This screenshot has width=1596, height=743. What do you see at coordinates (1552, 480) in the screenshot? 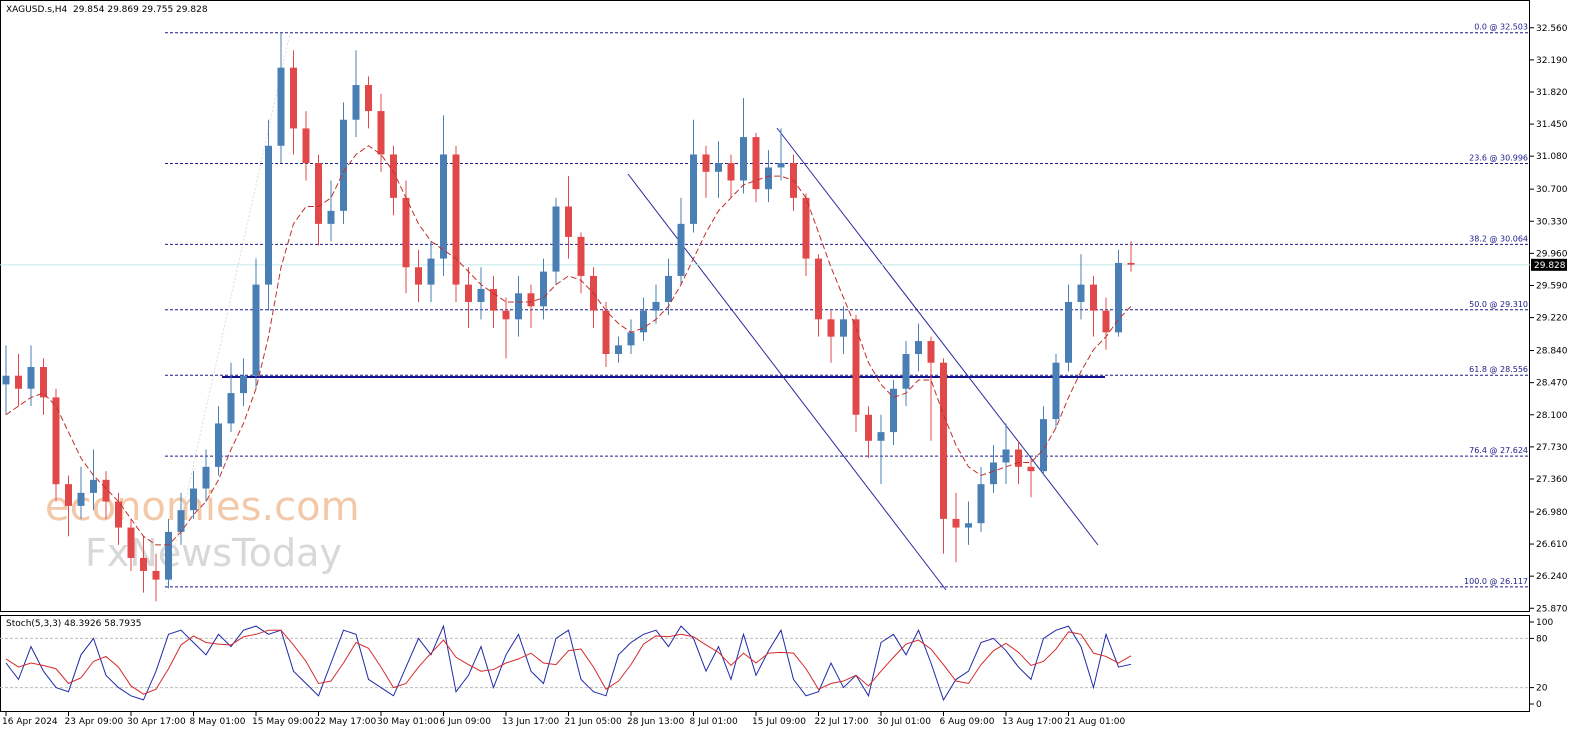
I see `y-tick-label: 27.360` at bounding box center [1552, 480].